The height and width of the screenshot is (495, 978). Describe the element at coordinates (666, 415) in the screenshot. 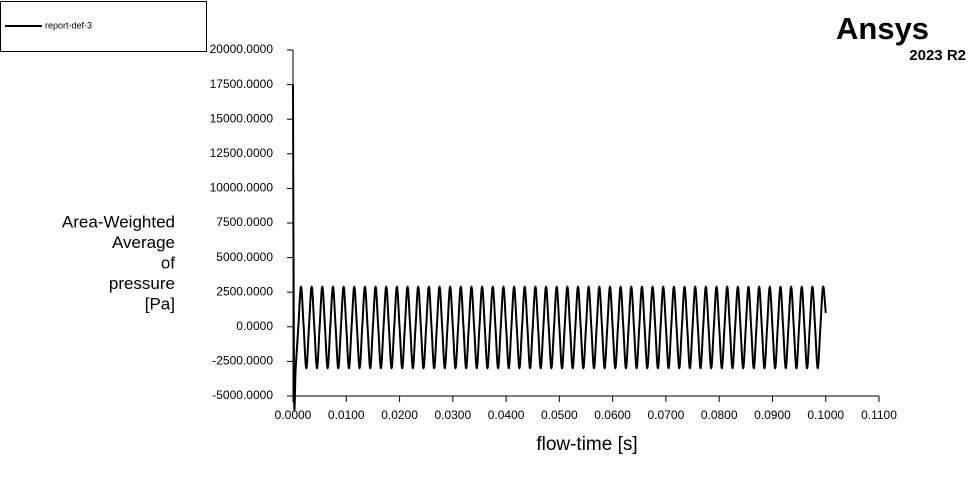

I see `x-tick-label: 0.0700` at that location.